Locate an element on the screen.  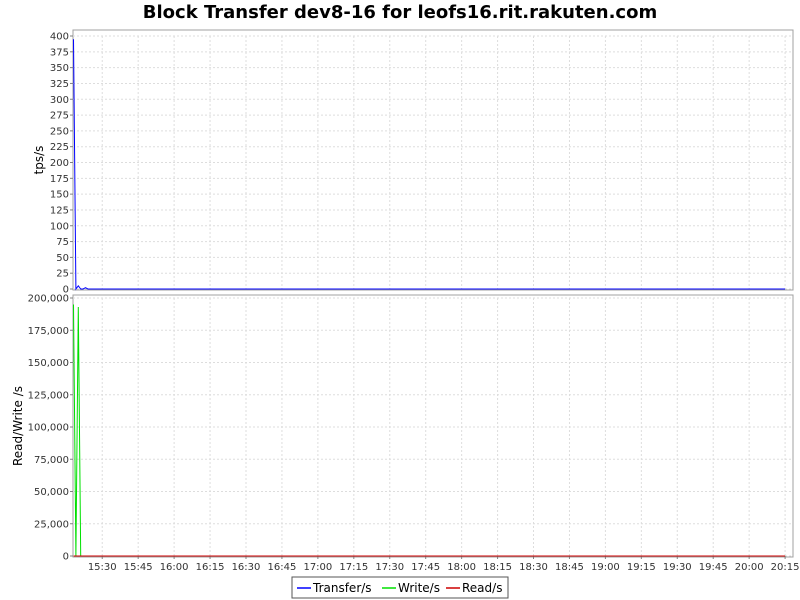
y-tick-label: 325 is located at coordinates (59, 84).